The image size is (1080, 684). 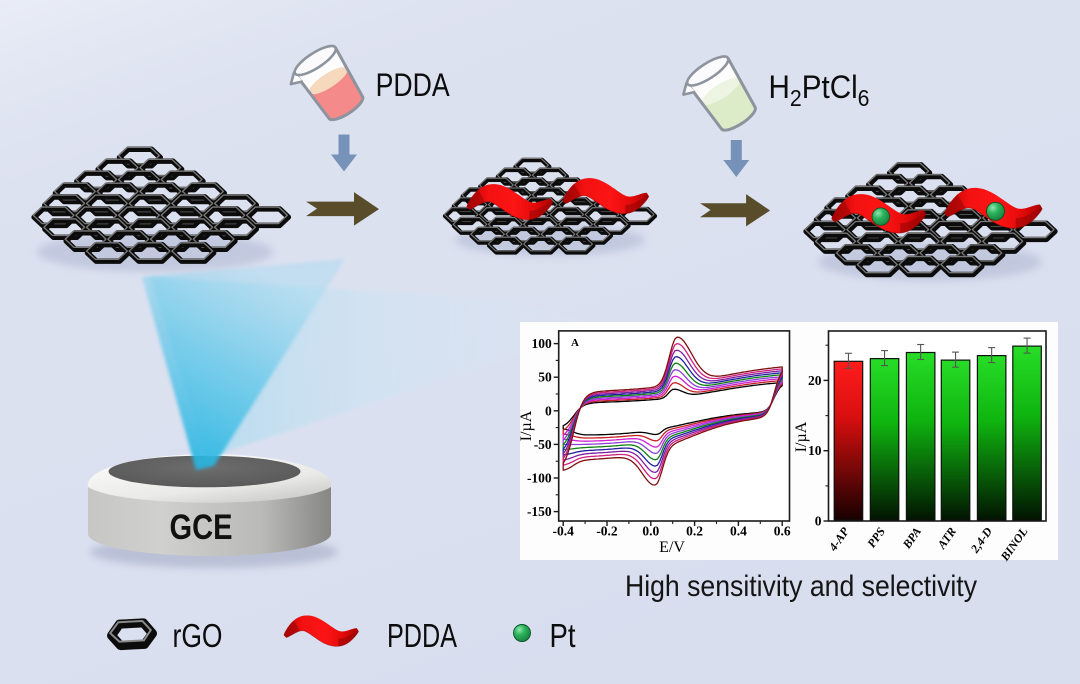 What do you see at coordinates (801, 586) in the screenshot?
I see `svg-text:High sensitivity and selectivi: High sensitivity and selectivity` at bounding box center [801, 586].